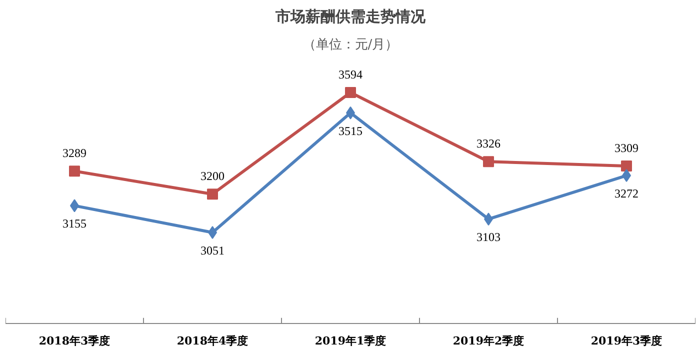 The height and width of the screenshot is (350, 700). I want to click on x-tick-label: 2019年1季度, so click(350, 341).